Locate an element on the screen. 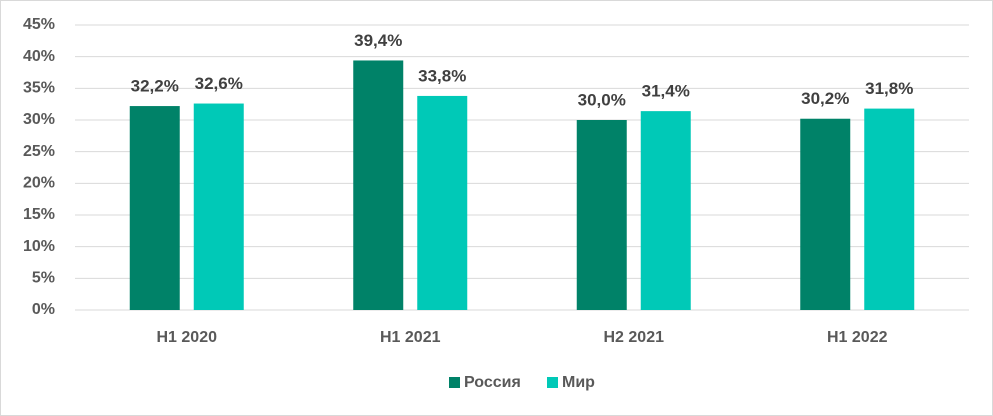 The image size is (993, 416). y-tick-label: 5% is located at coordinates (43, 278).